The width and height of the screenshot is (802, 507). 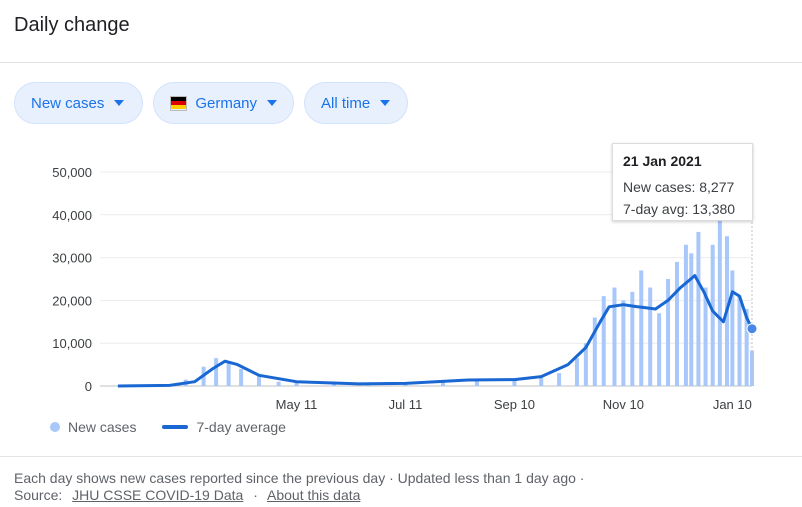 What do you see at coordinates (679, 209) in the screenshot?
I see `tooltip-avg: 7-day avg: 13,380` at bounding box center [679, 209].